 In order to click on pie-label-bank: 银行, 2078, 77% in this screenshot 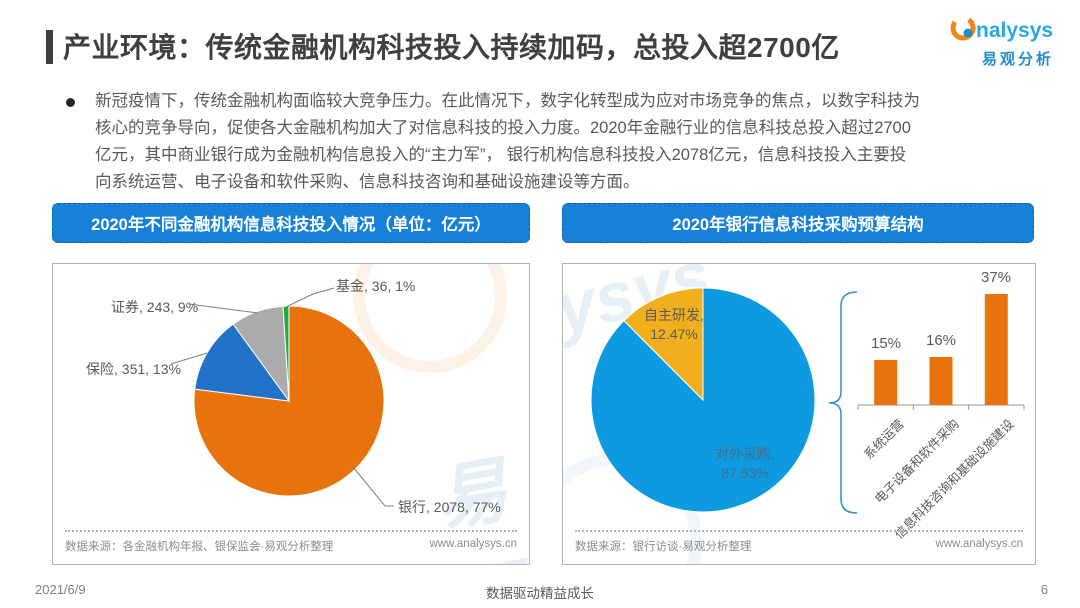, I will do `click(449, 507)`.